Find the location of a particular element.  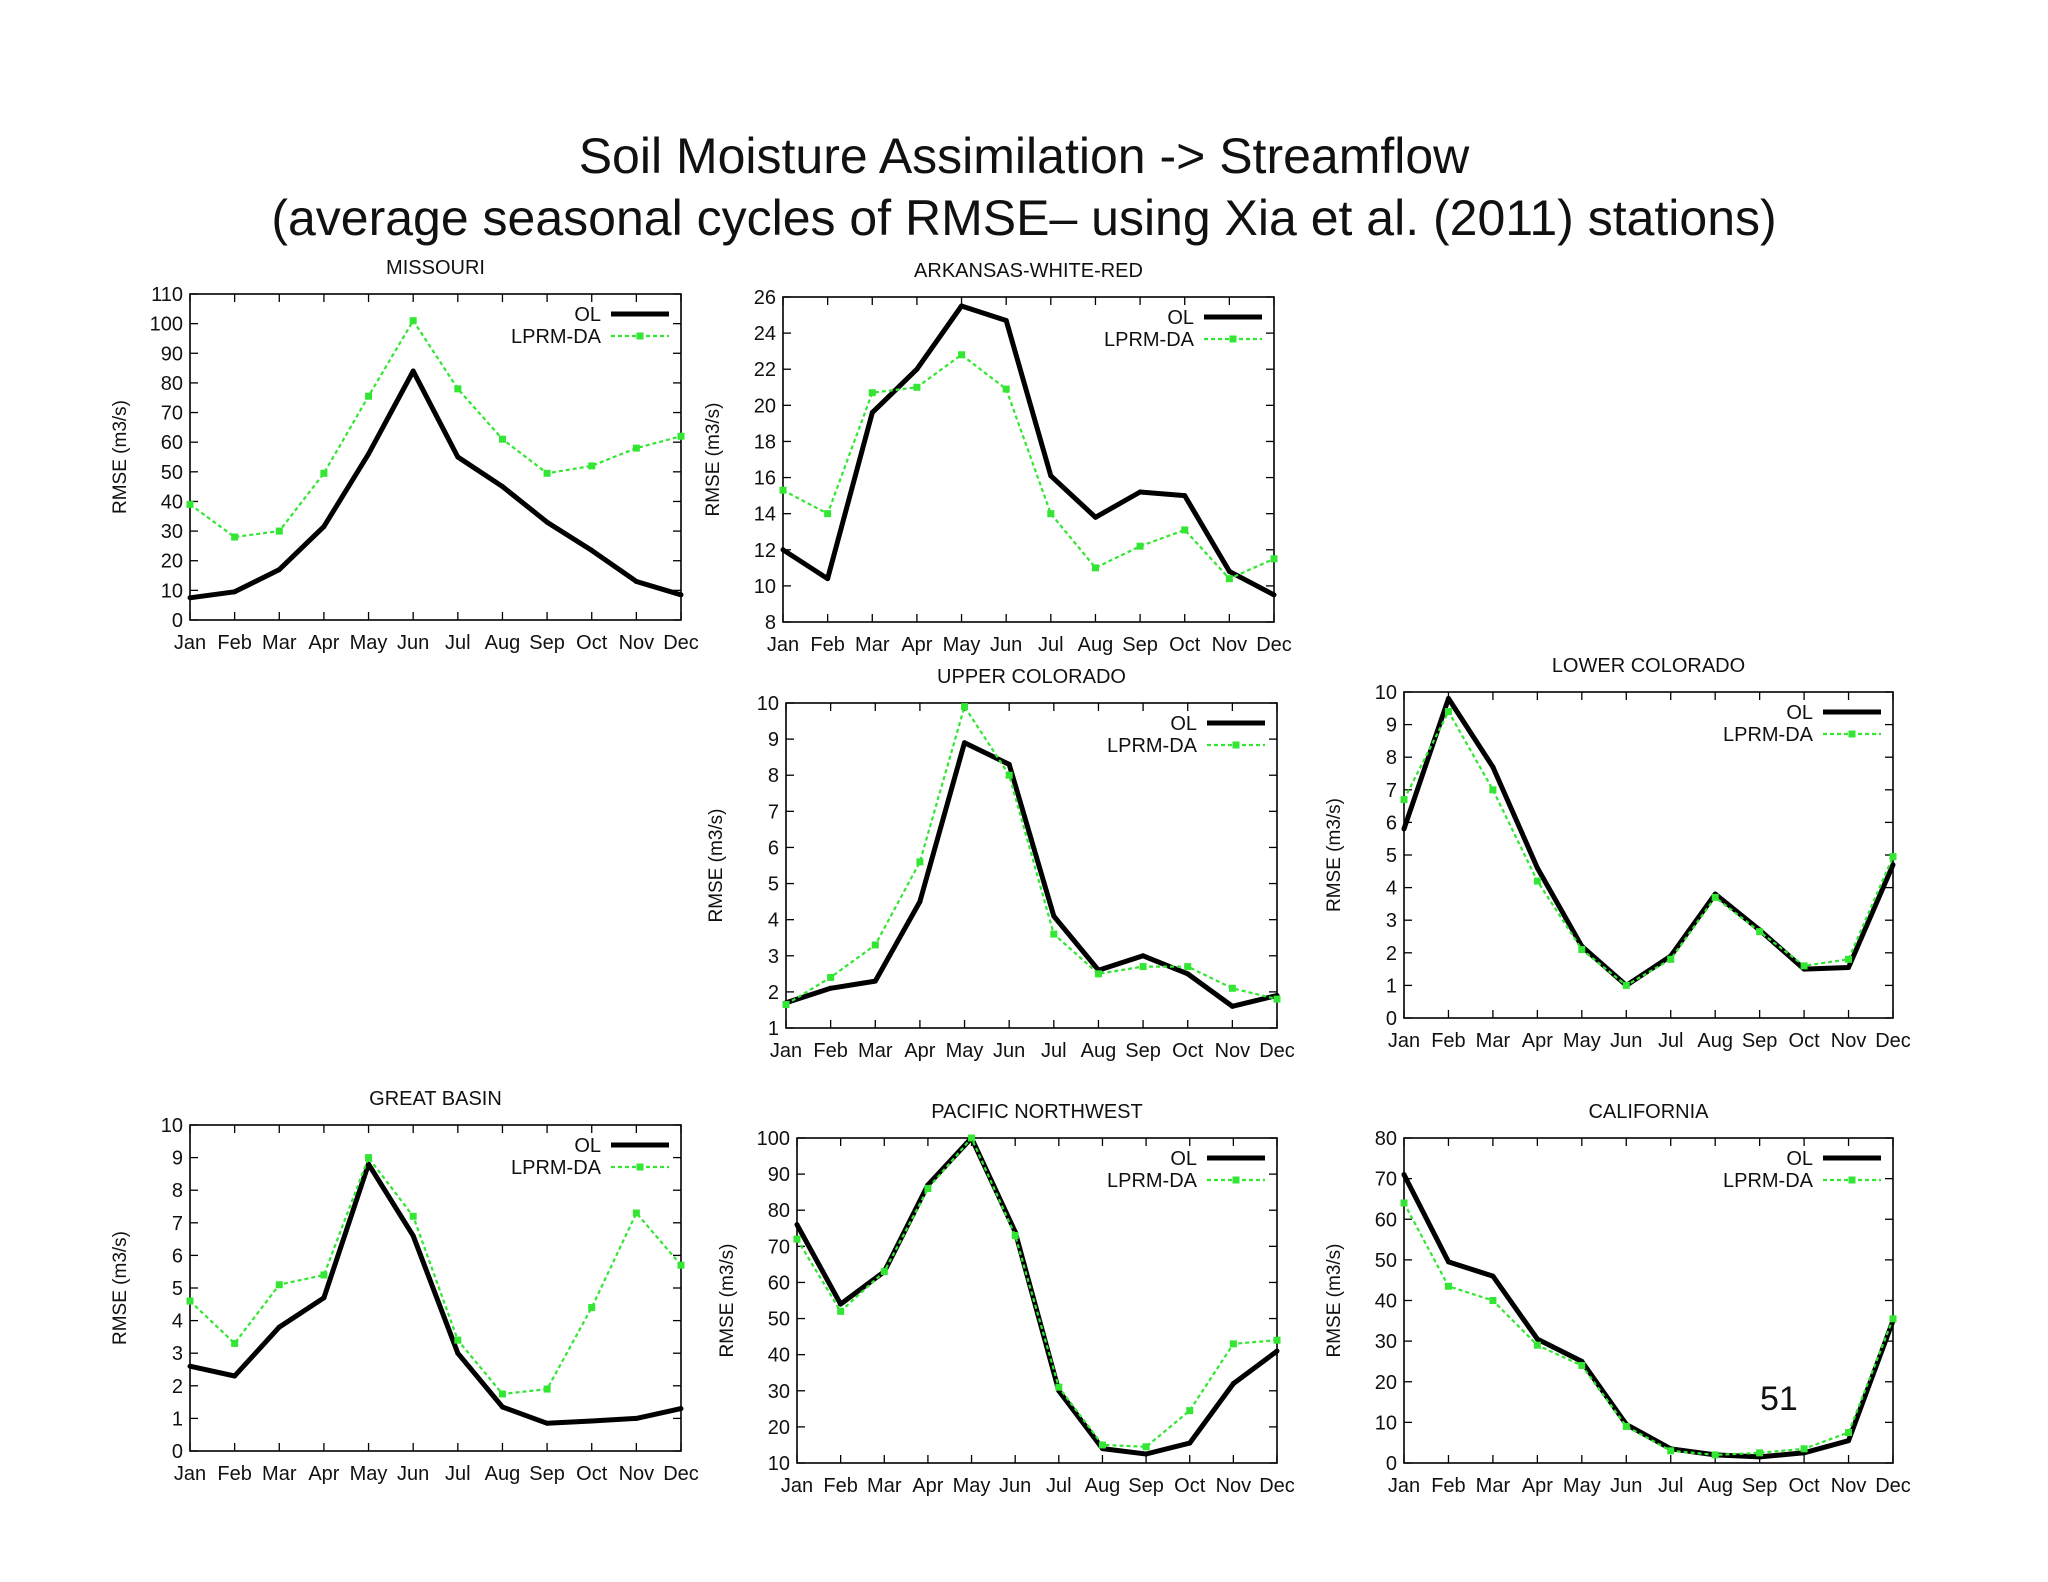

y-tick-label: 4 is located at coordinates (177, 1322).